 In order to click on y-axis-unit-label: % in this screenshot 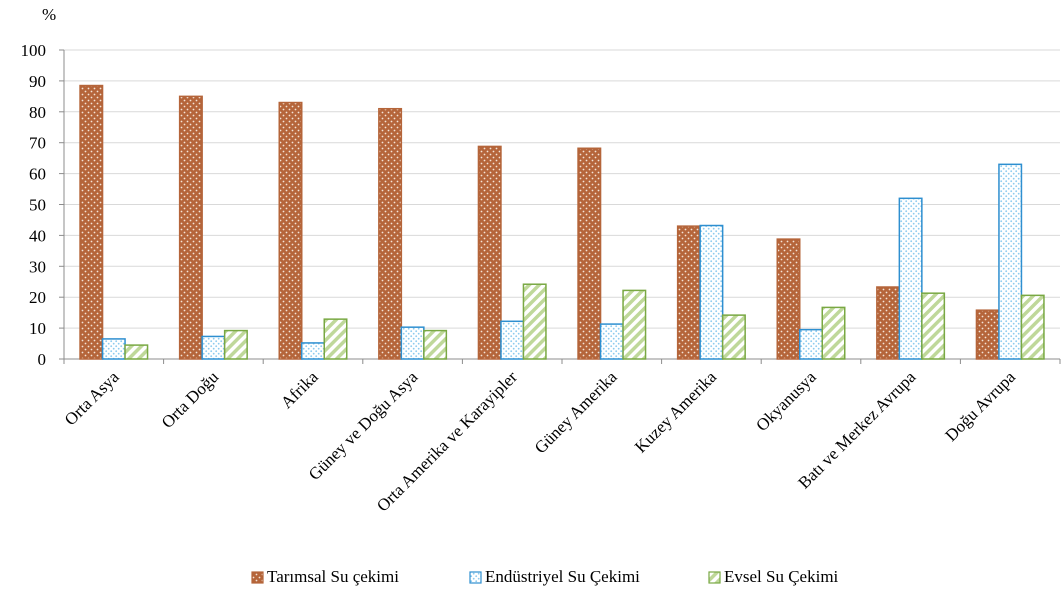, I will do `click(49, 14)`.